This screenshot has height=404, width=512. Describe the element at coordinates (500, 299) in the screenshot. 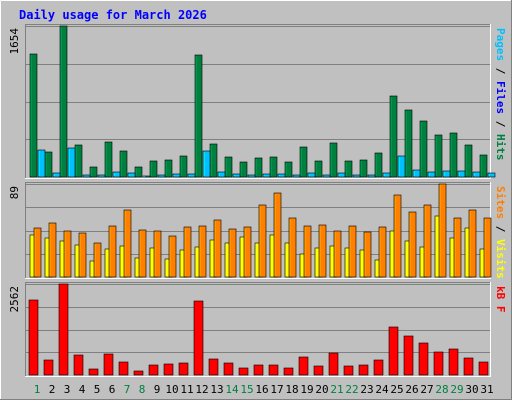

I see `axis-legend: kB F` at that location.